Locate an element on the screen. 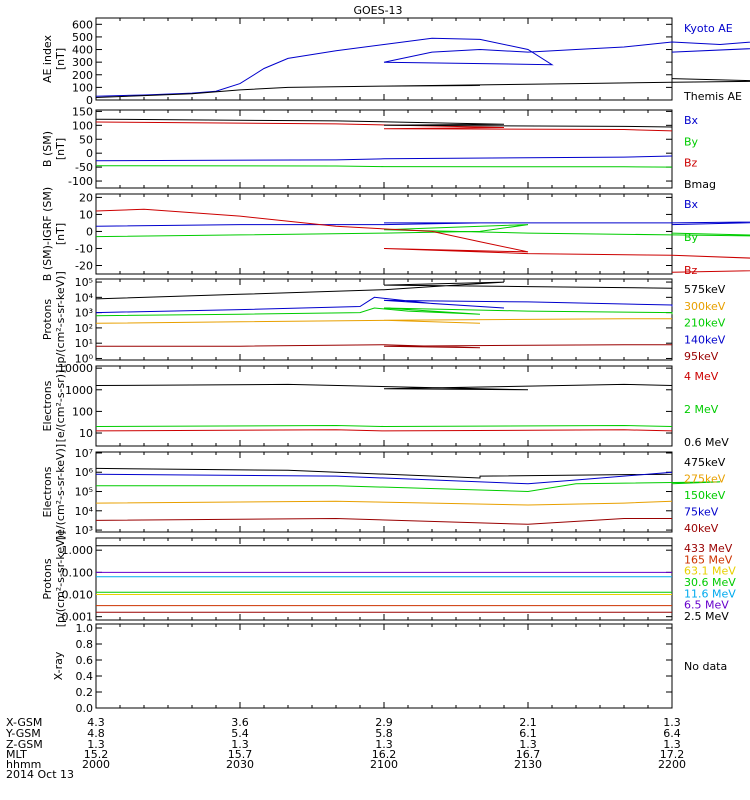 Image resolution: width=750 pixels, height=800 pixels. table-cell: 15.7 is located at coordinates (240, 754).